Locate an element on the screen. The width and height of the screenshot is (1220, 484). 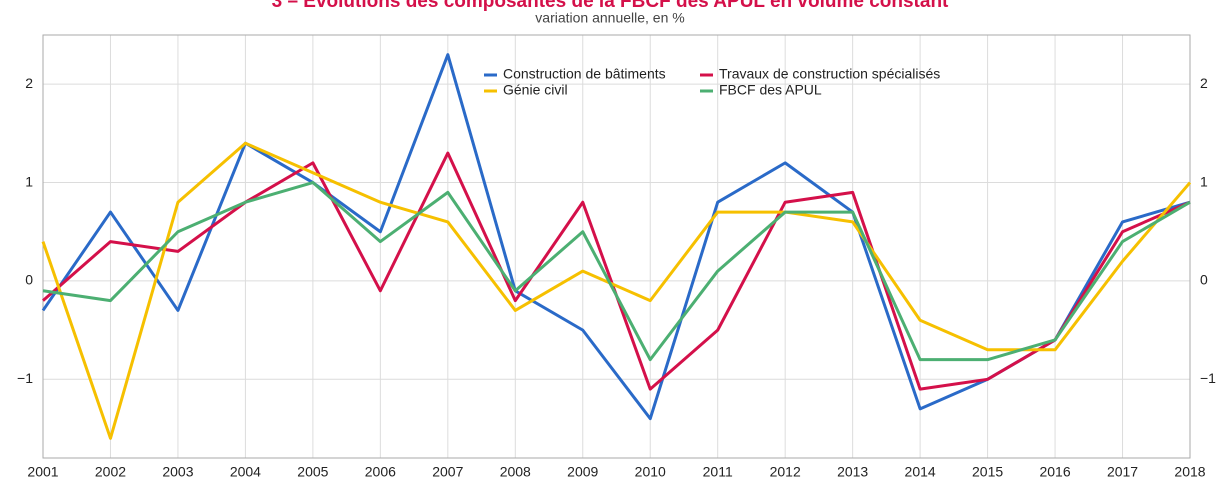
y2-tick-label: 0 is located at coordinates (1204, 280).